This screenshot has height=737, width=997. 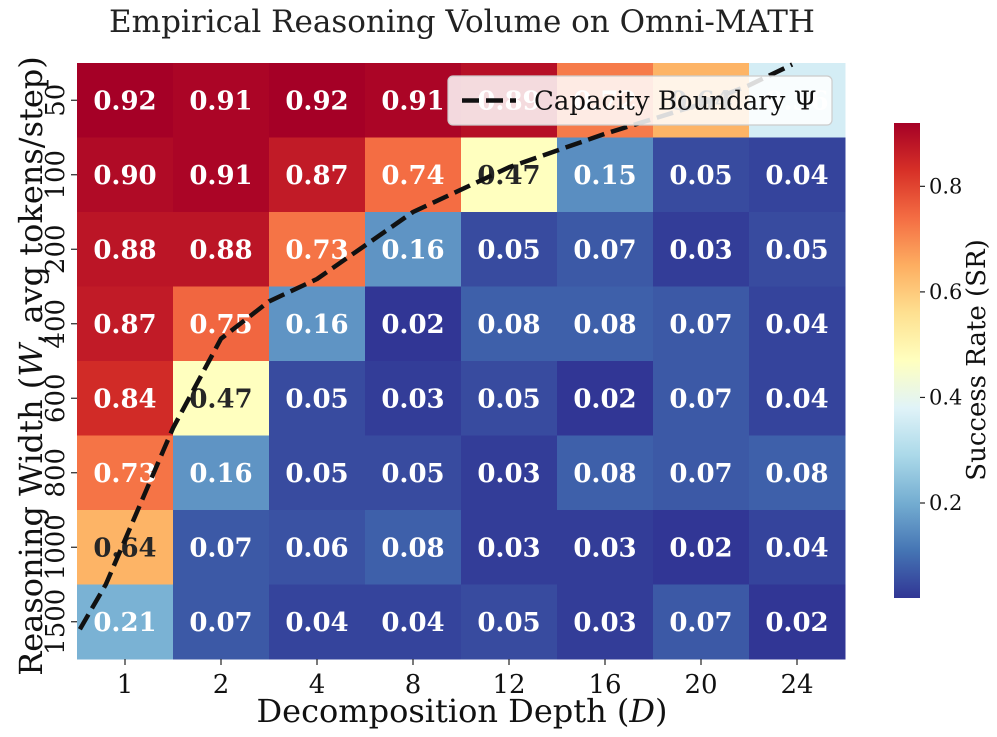 I want to click on x-tick-label: 12, so click(x=508, y=685).